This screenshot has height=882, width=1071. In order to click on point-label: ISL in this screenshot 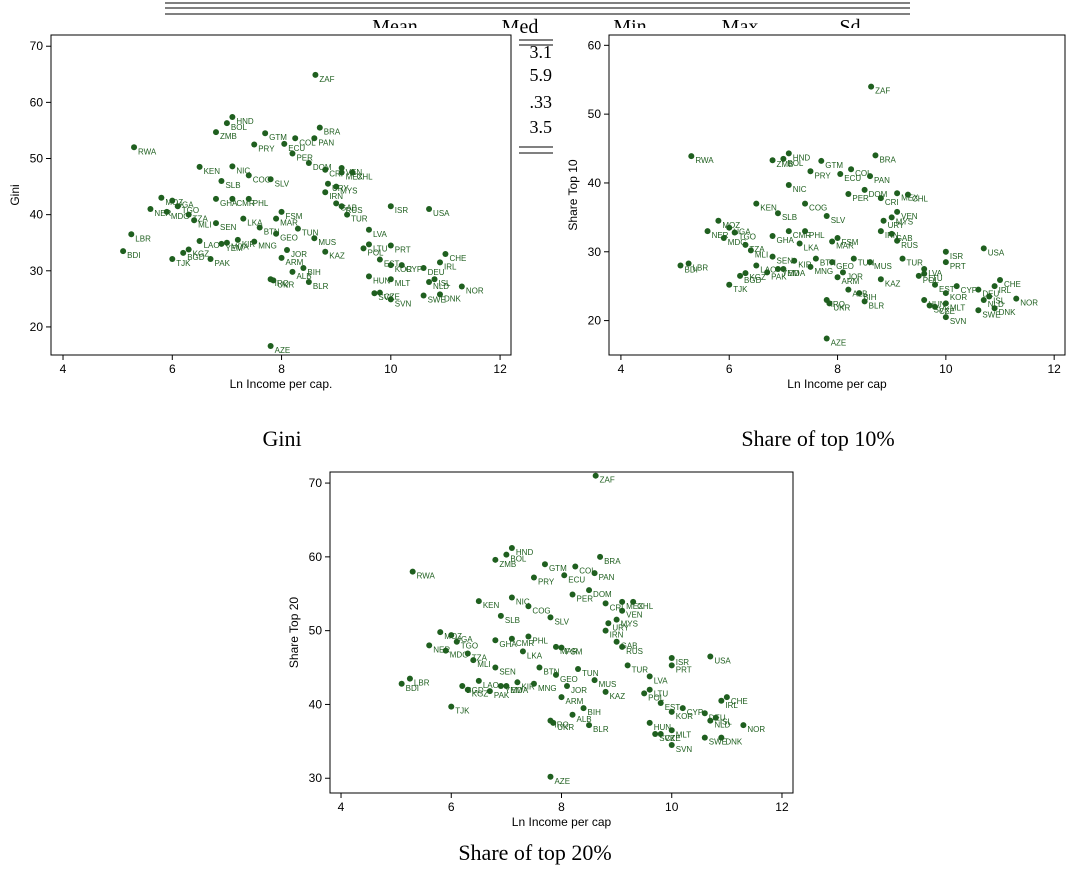, I will do `click(999, 301)`.